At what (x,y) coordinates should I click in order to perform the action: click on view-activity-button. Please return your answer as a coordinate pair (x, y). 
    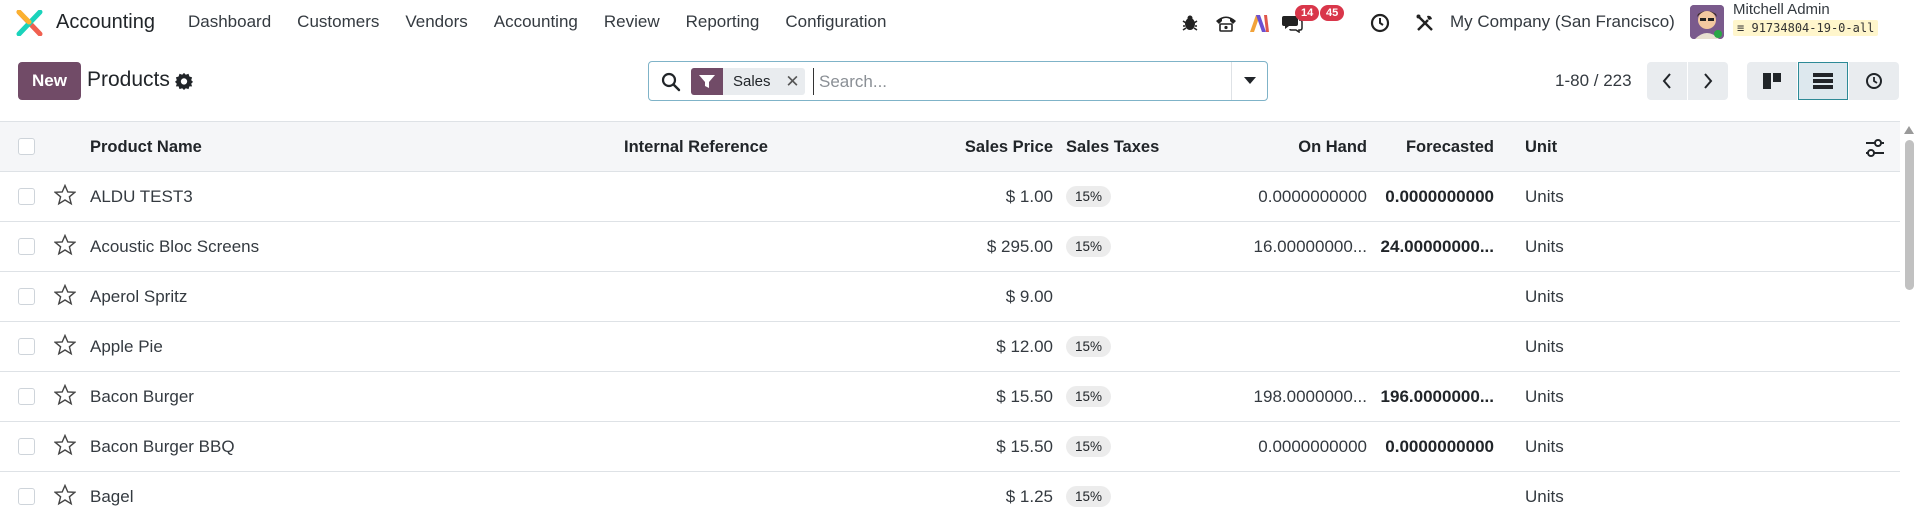
    Looking at the image, I should click on (1874, 81).